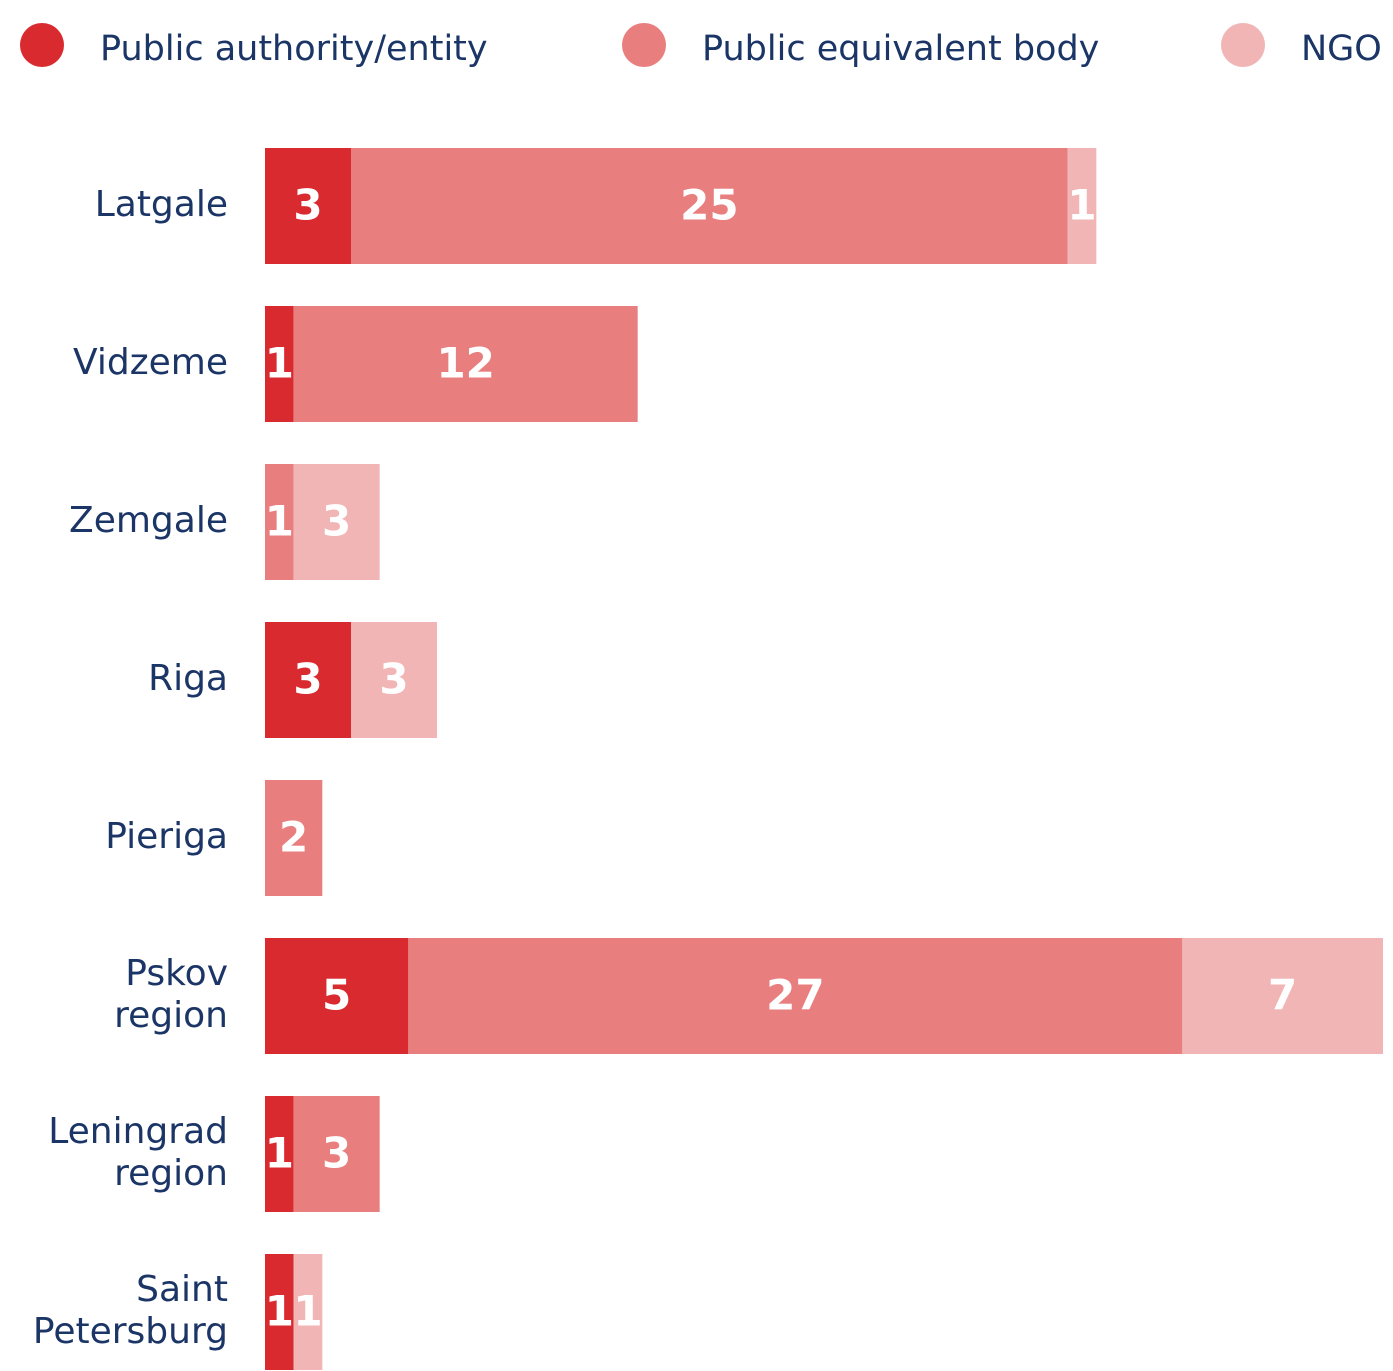 The image size is (1393, 1371). I want to click on value-label: 27, so click(795, 995).